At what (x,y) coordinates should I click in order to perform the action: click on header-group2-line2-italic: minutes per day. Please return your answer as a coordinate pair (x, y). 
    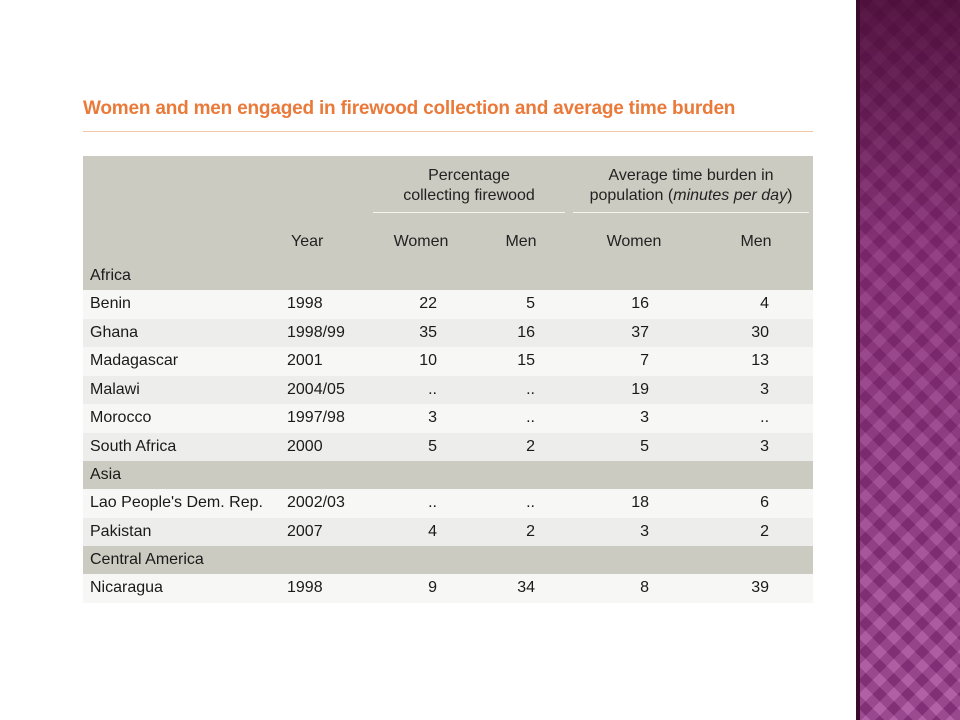
    Looking at the image, I should click on (730, 195).